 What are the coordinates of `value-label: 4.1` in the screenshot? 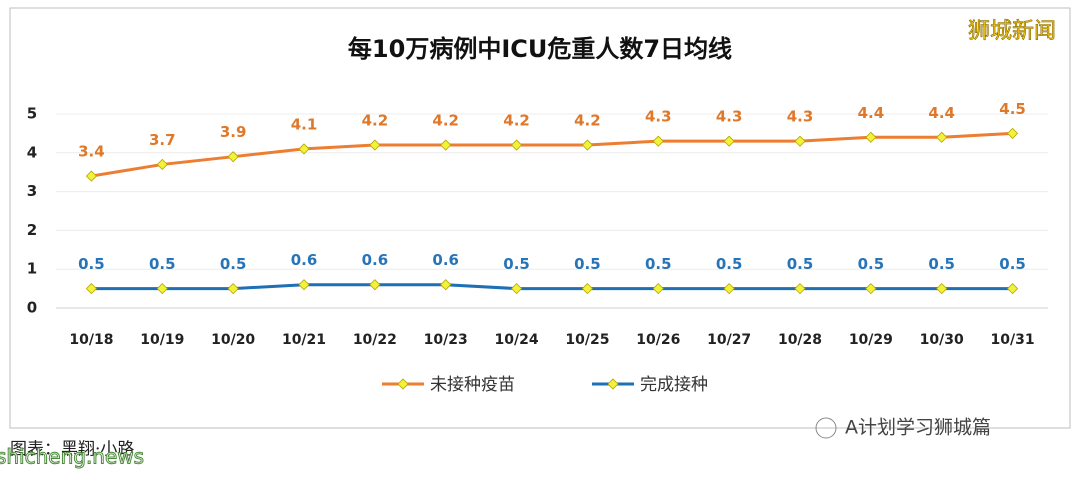 It's located at (304, 124).